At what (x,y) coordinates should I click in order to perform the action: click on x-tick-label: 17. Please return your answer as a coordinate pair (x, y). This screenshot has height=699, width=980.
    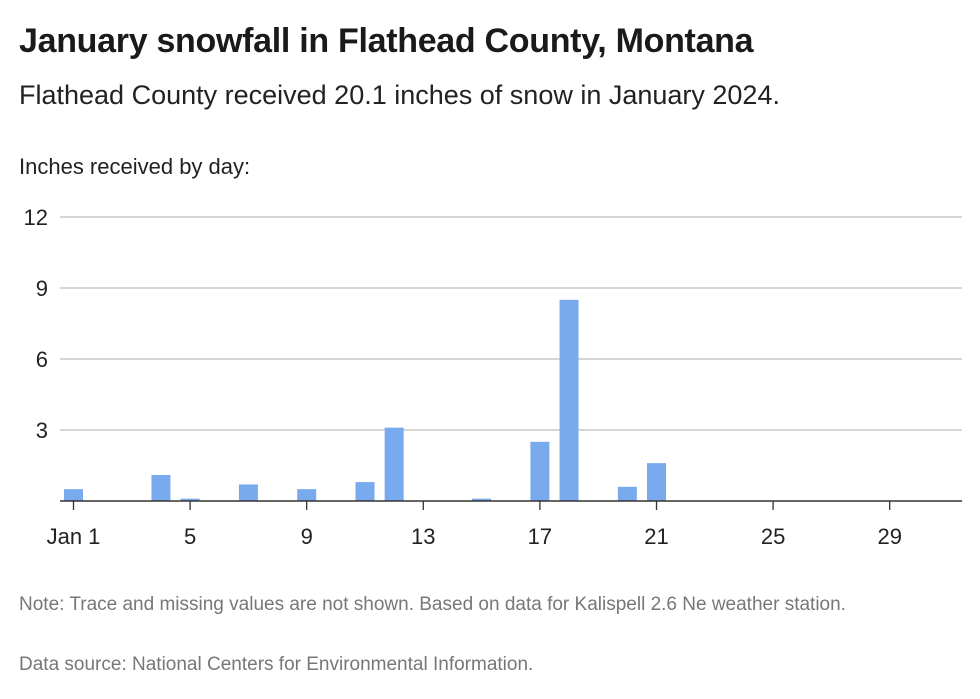
    Looking at the image, I should click on (540, 536).